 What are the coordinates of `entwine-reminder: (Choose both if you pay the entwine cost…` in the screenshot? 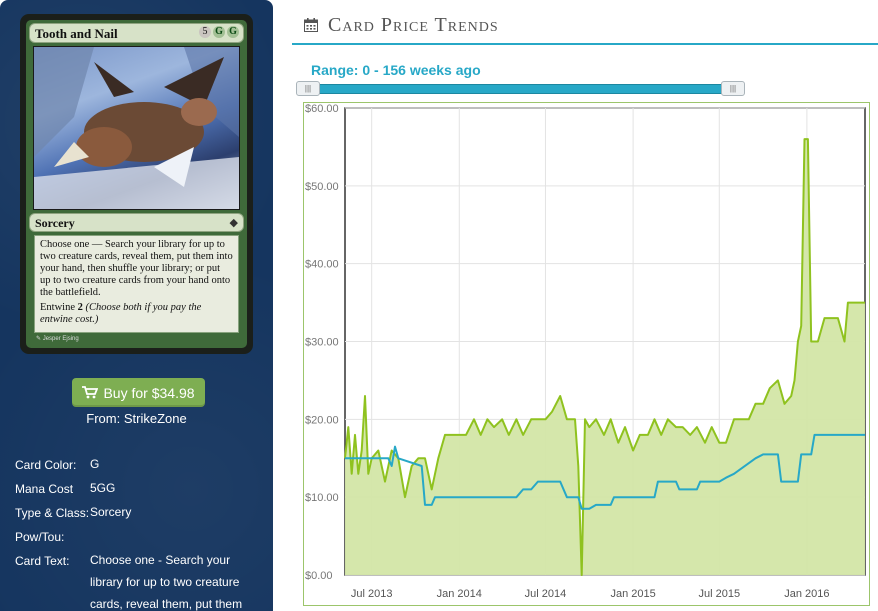 It's located at (121, 313).